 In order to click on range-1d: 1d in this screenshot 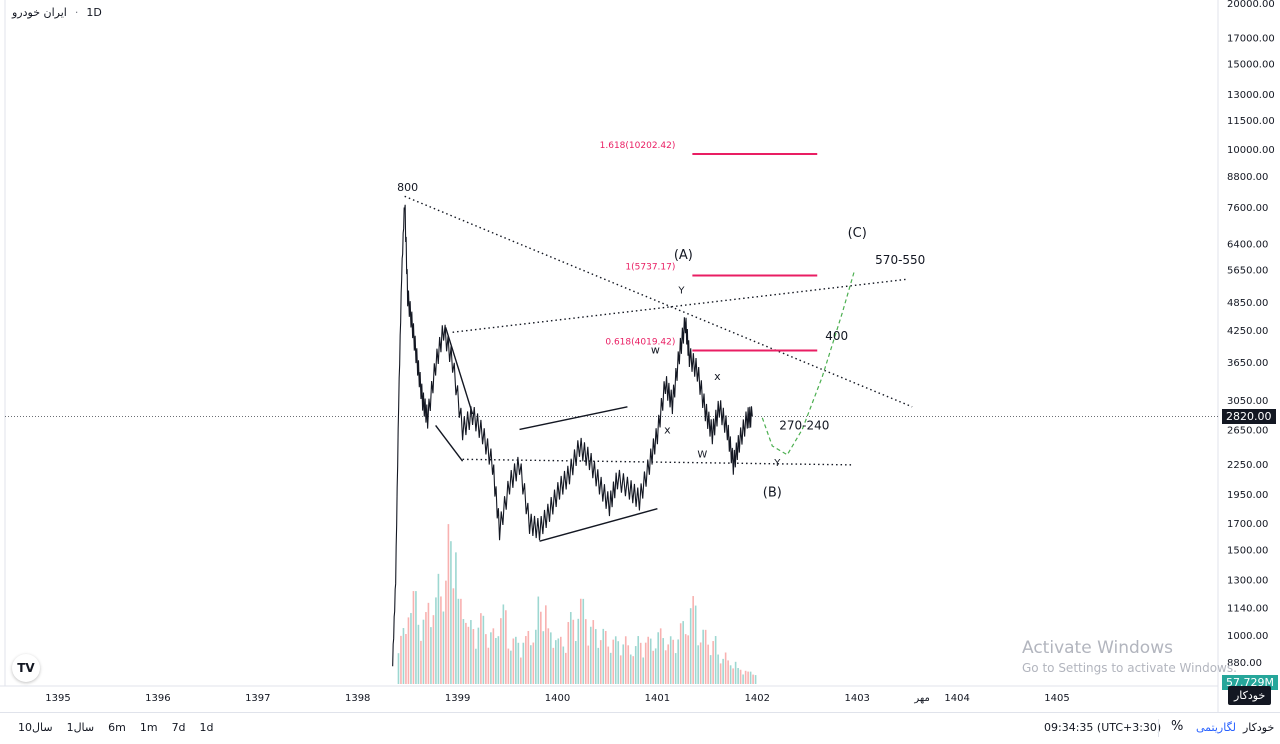, I will do `click(206, 727)`.